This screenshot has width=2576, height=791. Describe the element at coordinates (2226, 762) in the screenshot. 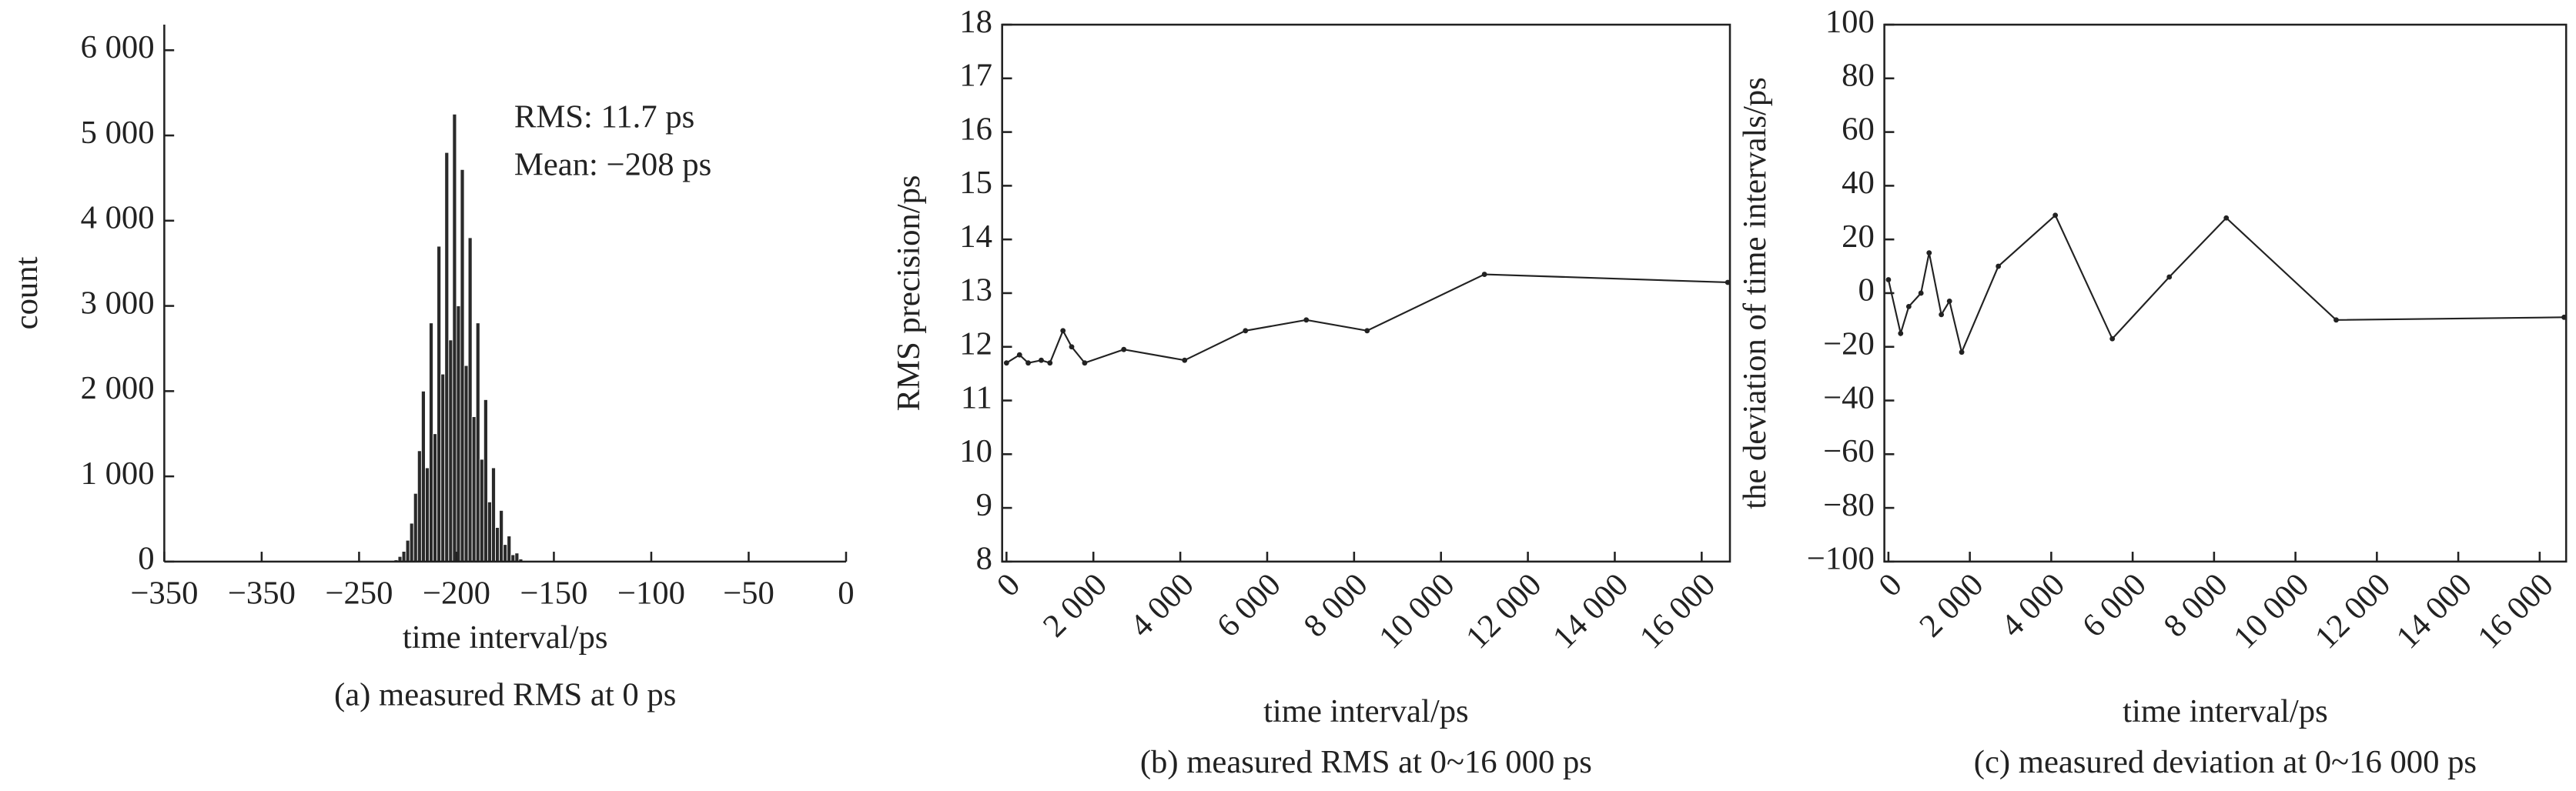

I see `caption: (c) measured deviation at 0~16 000 ps` at that location.